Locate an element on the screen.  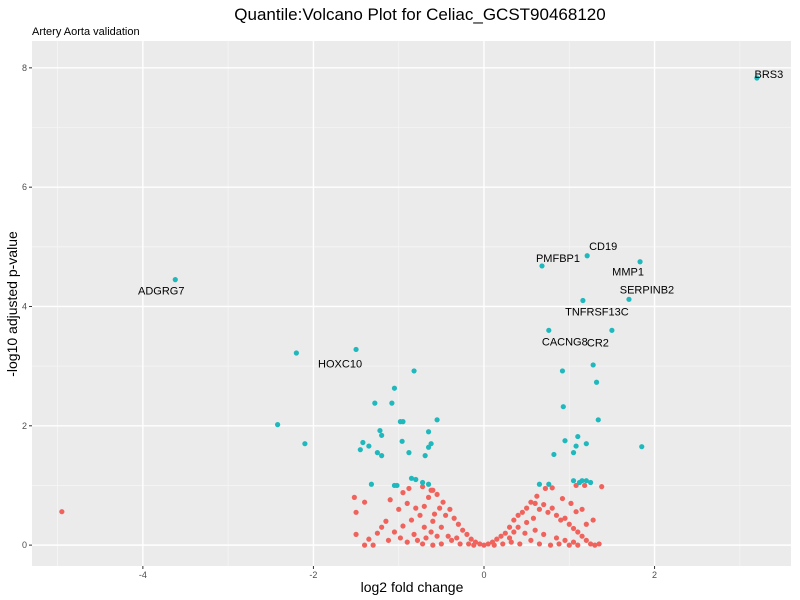
gene-label: HOXC10 is located at coordinates (340, 364).